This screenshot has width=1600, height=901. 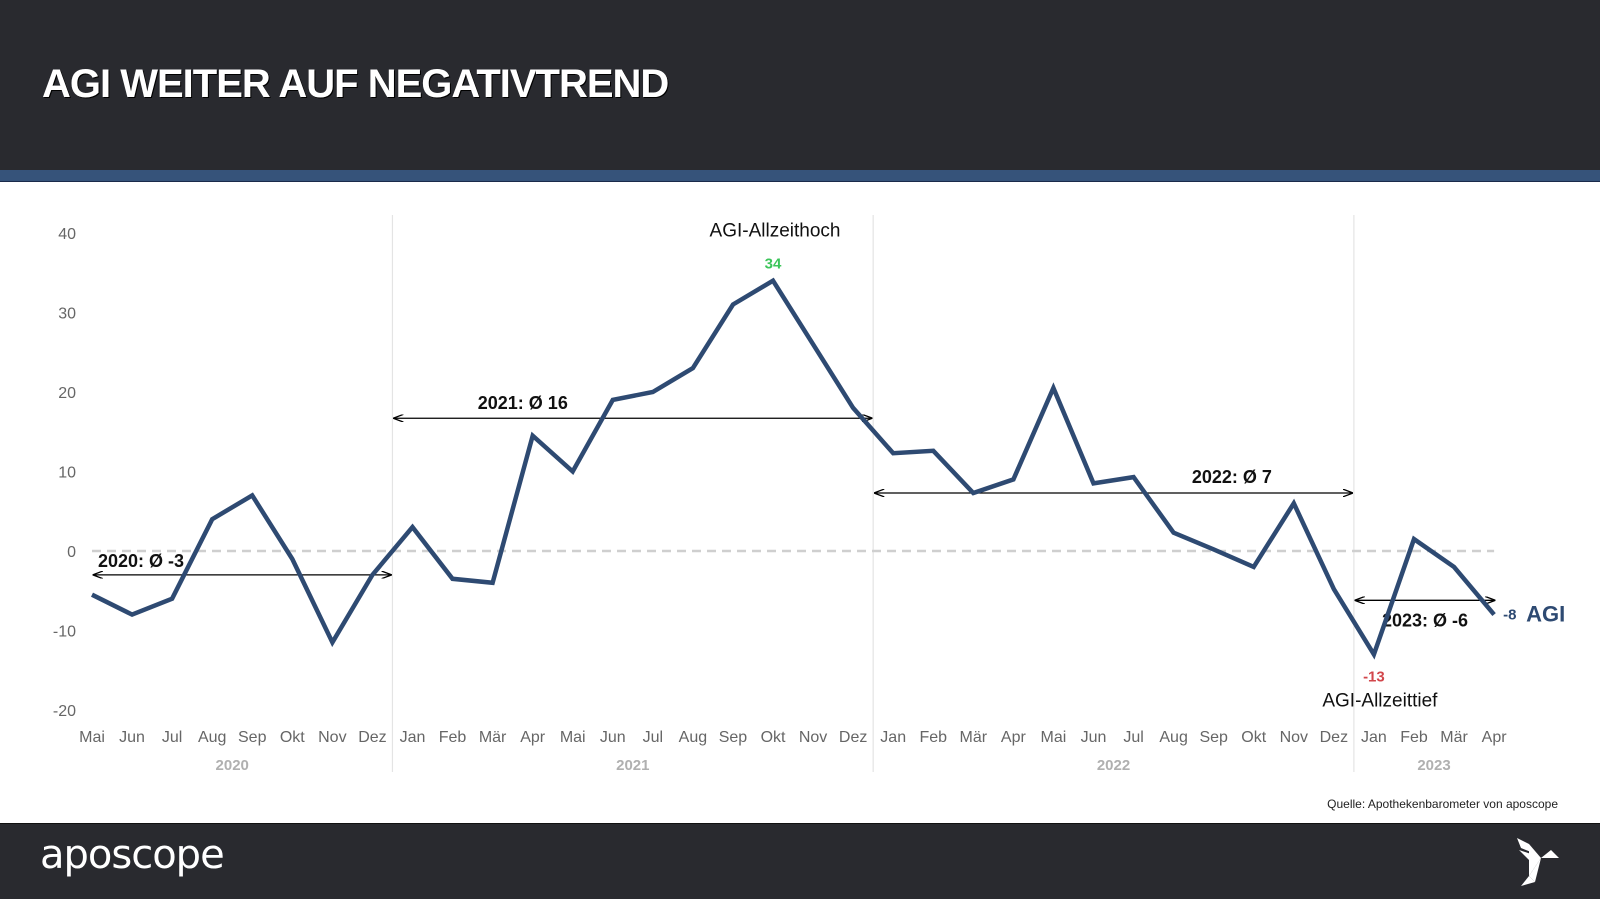 What do you see at coordinates (141, 561) in the screenshot?
I see `average-label: 2020: Ø -3` at bounding box center [141, 561].